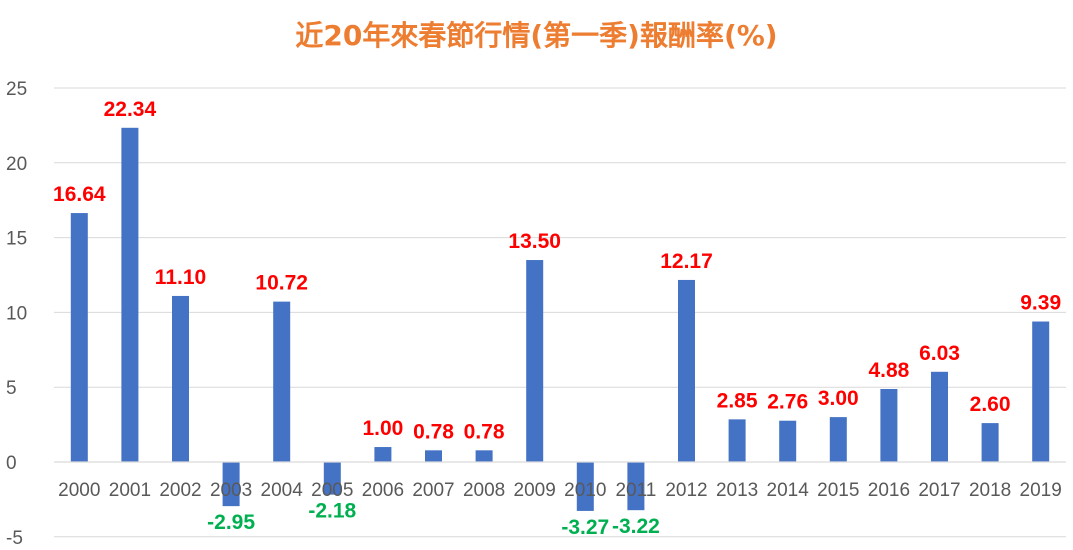  What do you see at coordinates (79, 490) in the screenshot?
I see `x-tick-label: 2000` at bounding box center [79, 490].